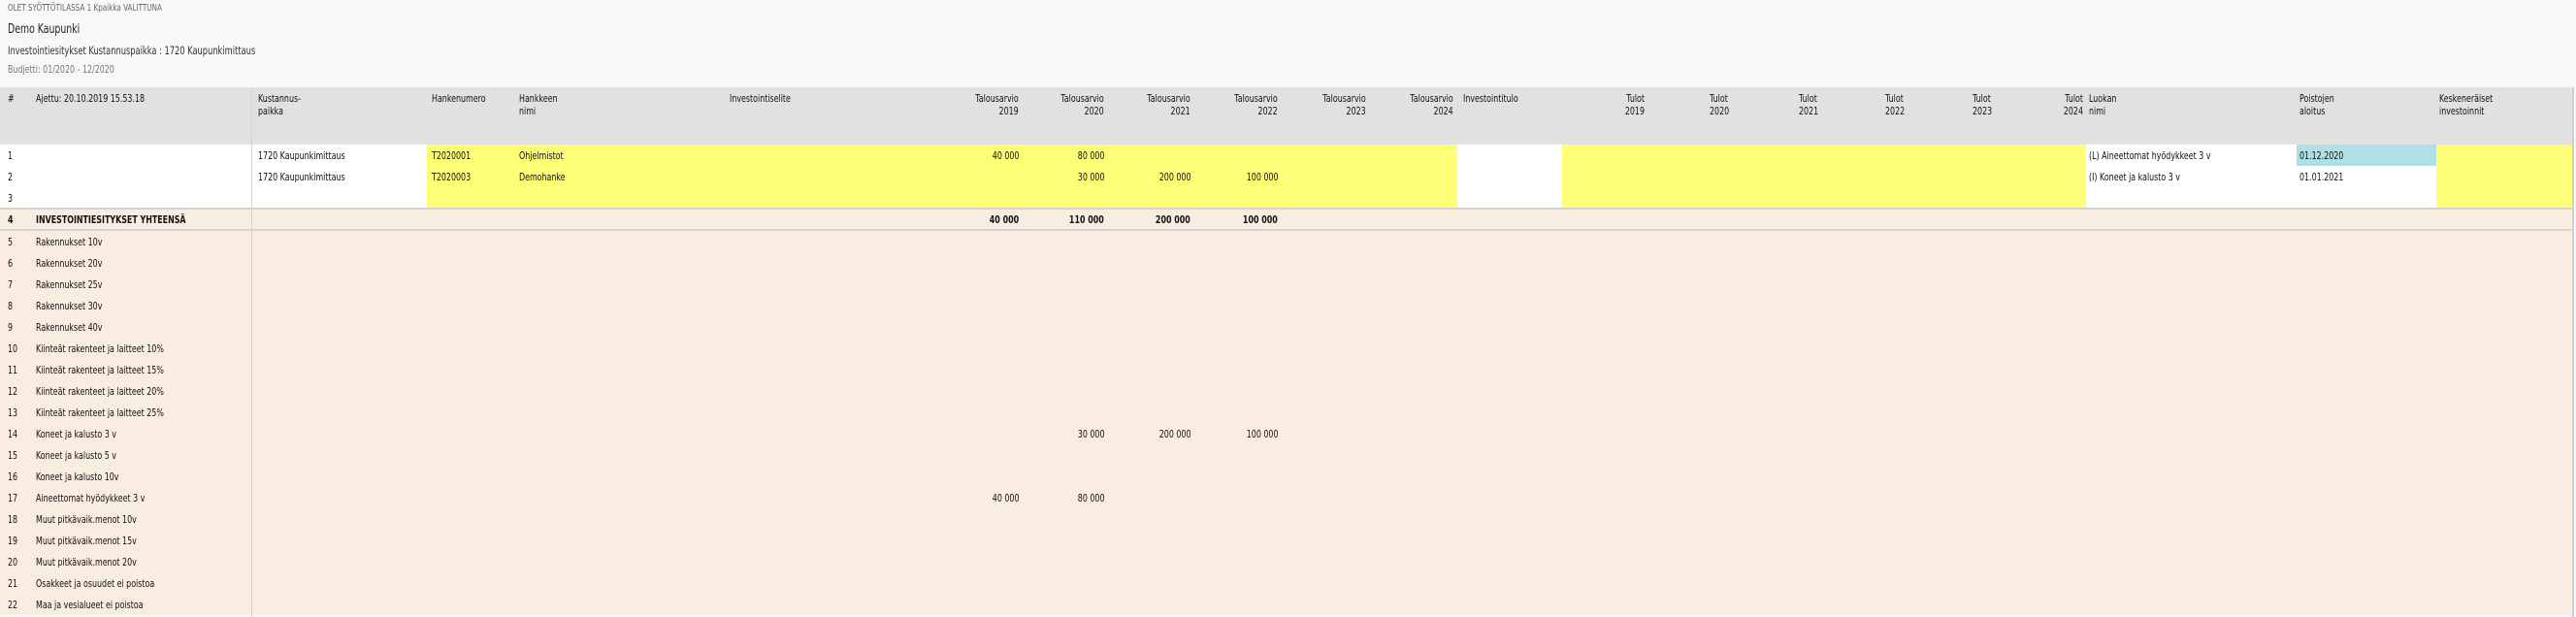 The width and height of the screenshot is (2576, 617). Describe the element at coordinates (1256, 104) in the screenshot. I see `column-header-ta2022: Talousarvio 2022` at that location.